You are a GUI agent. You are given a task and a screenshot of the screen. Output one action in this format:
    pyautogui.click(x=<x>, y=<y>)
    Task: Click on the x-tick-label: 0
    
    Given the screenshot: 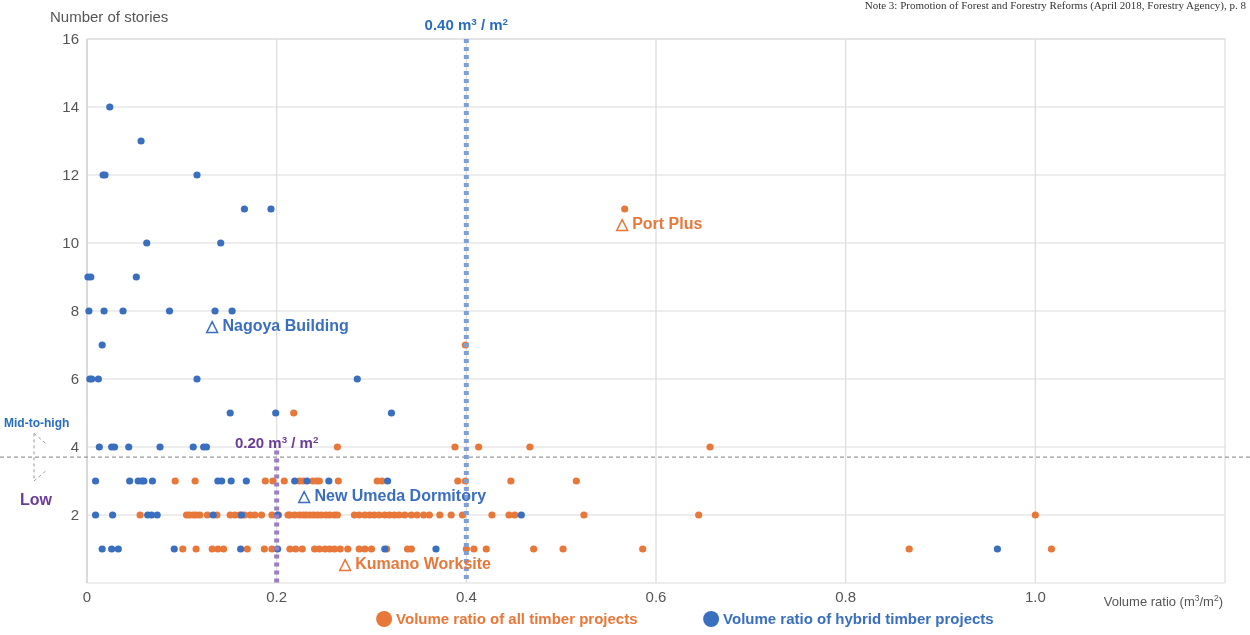 What is the action you would take?
    pyautogui.click(x=87, y=596)
    